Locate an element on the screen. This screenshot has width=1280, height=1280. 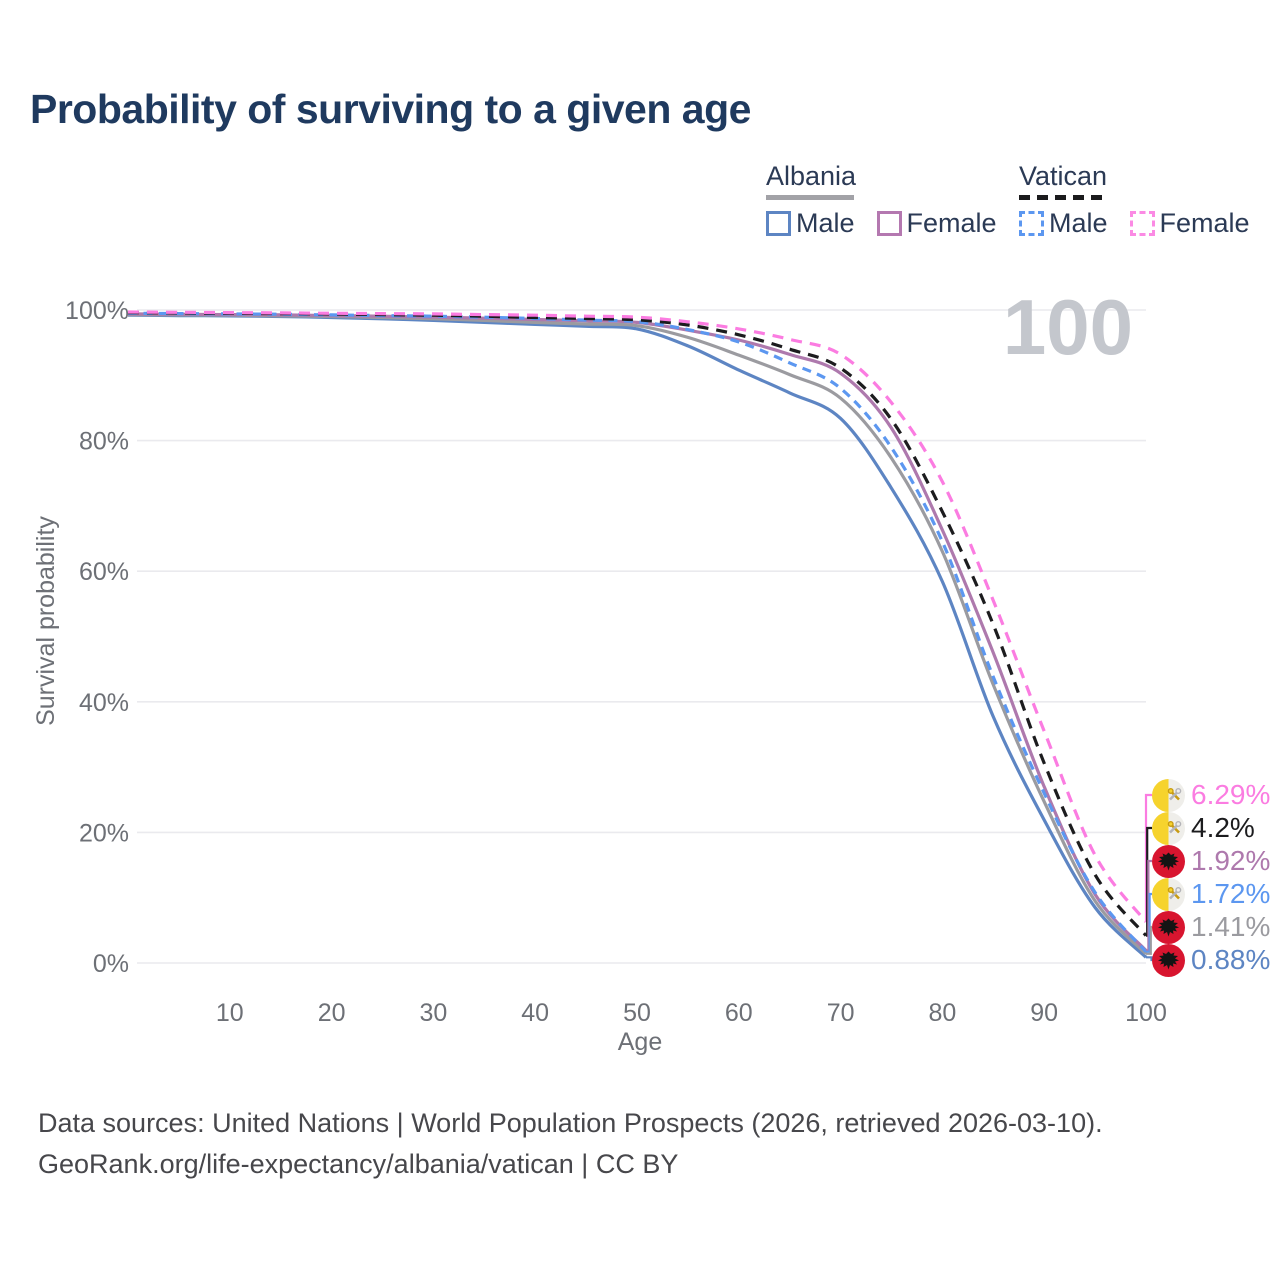
y-axis-title: Survival probability is located at coordinates (46, 621).